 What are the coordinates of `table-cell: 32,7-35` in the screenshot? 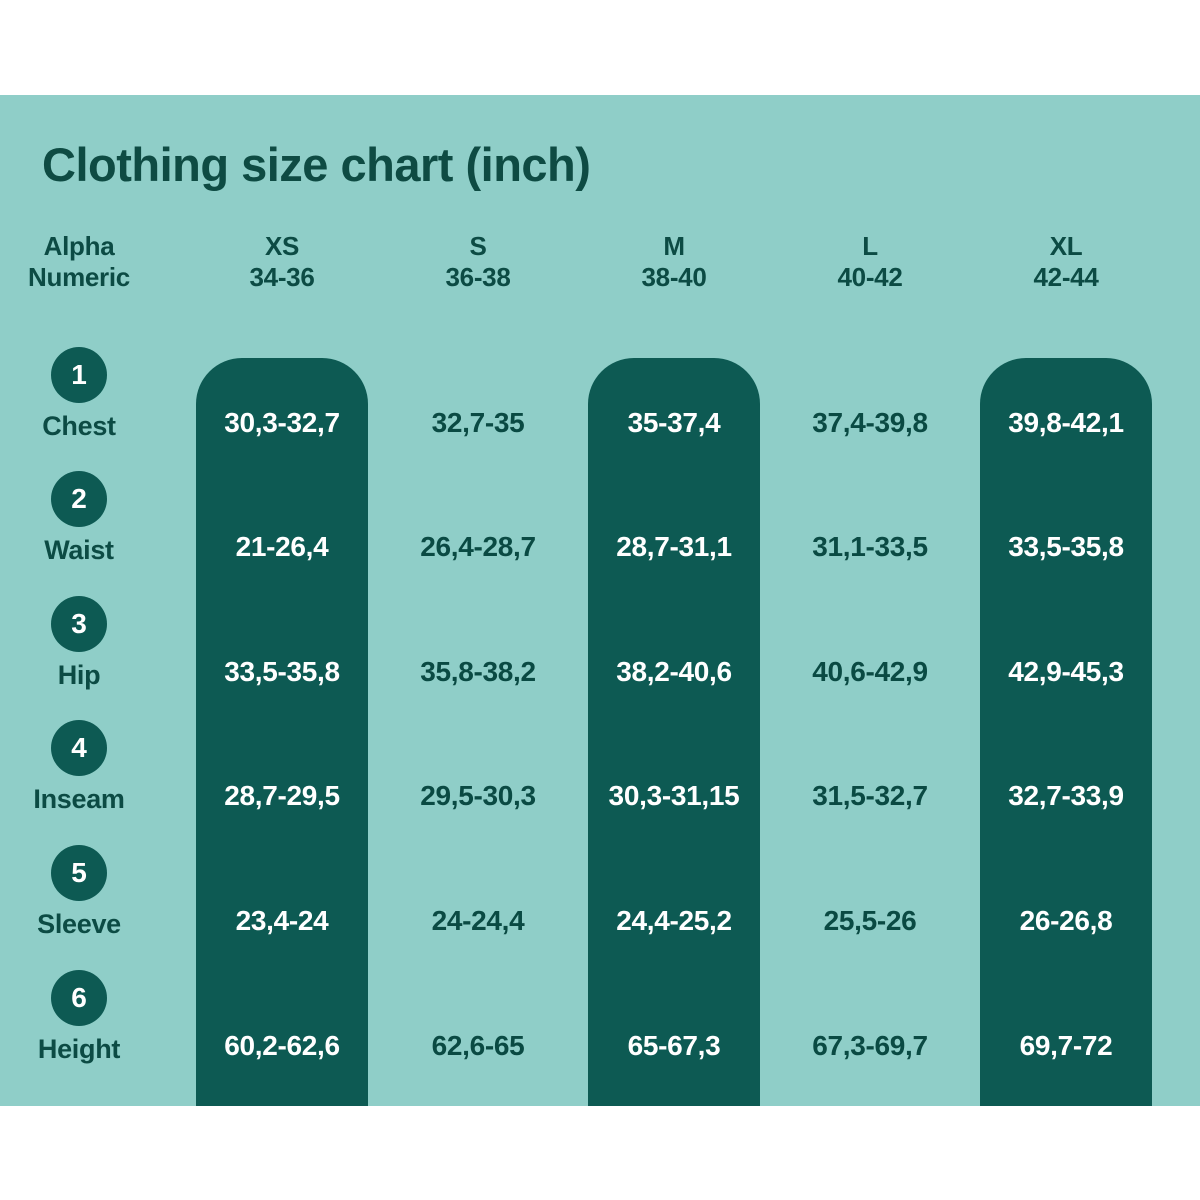 It's located at (478, 422).